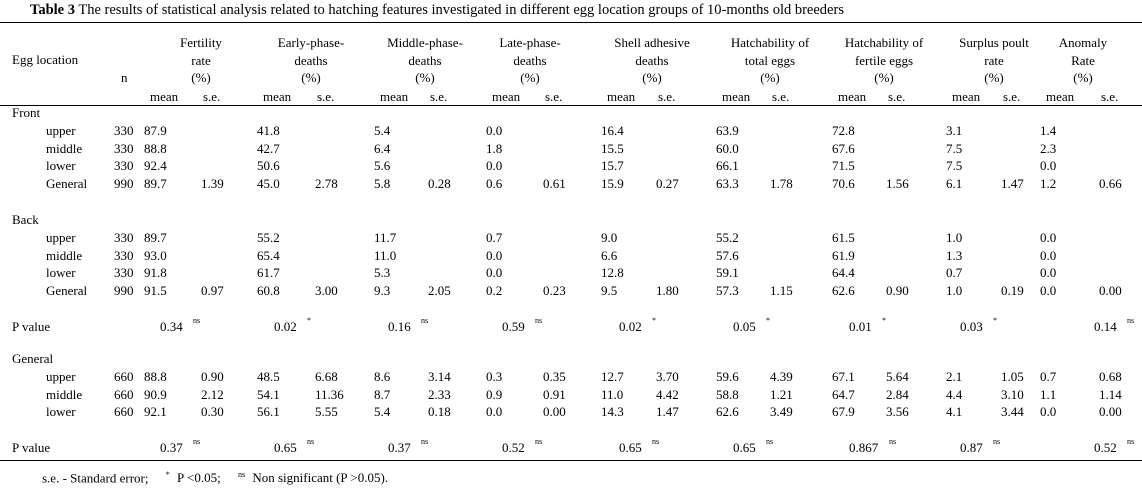 This screenshot has height=492, width=1142. Describe the element at coordinates (727, 255) in the screenshot. I see `cell-mean: 57.6` at that location.